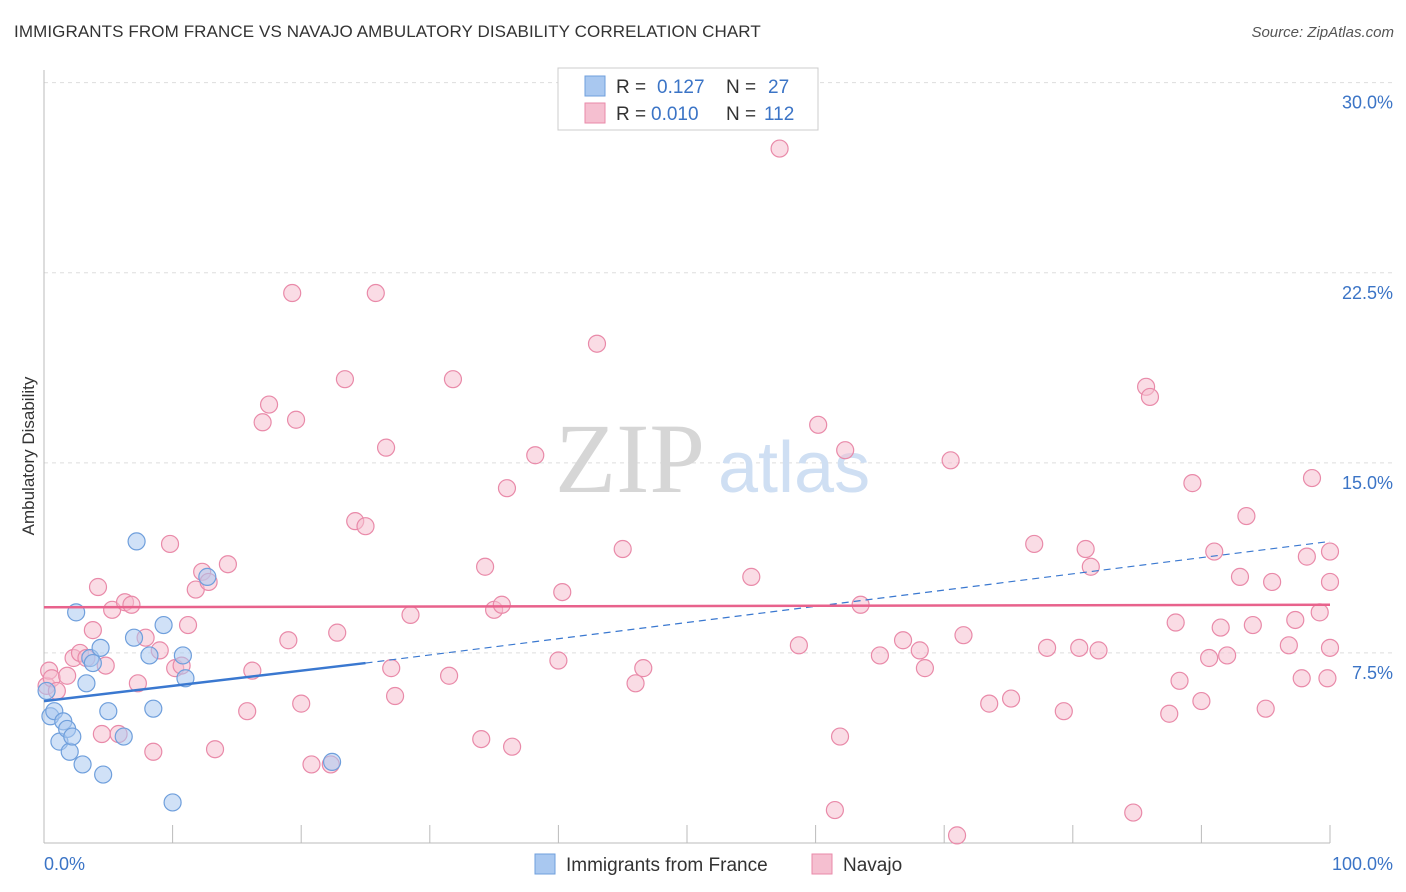  I want to click on legend-swatch-blue, so click(595, 86).